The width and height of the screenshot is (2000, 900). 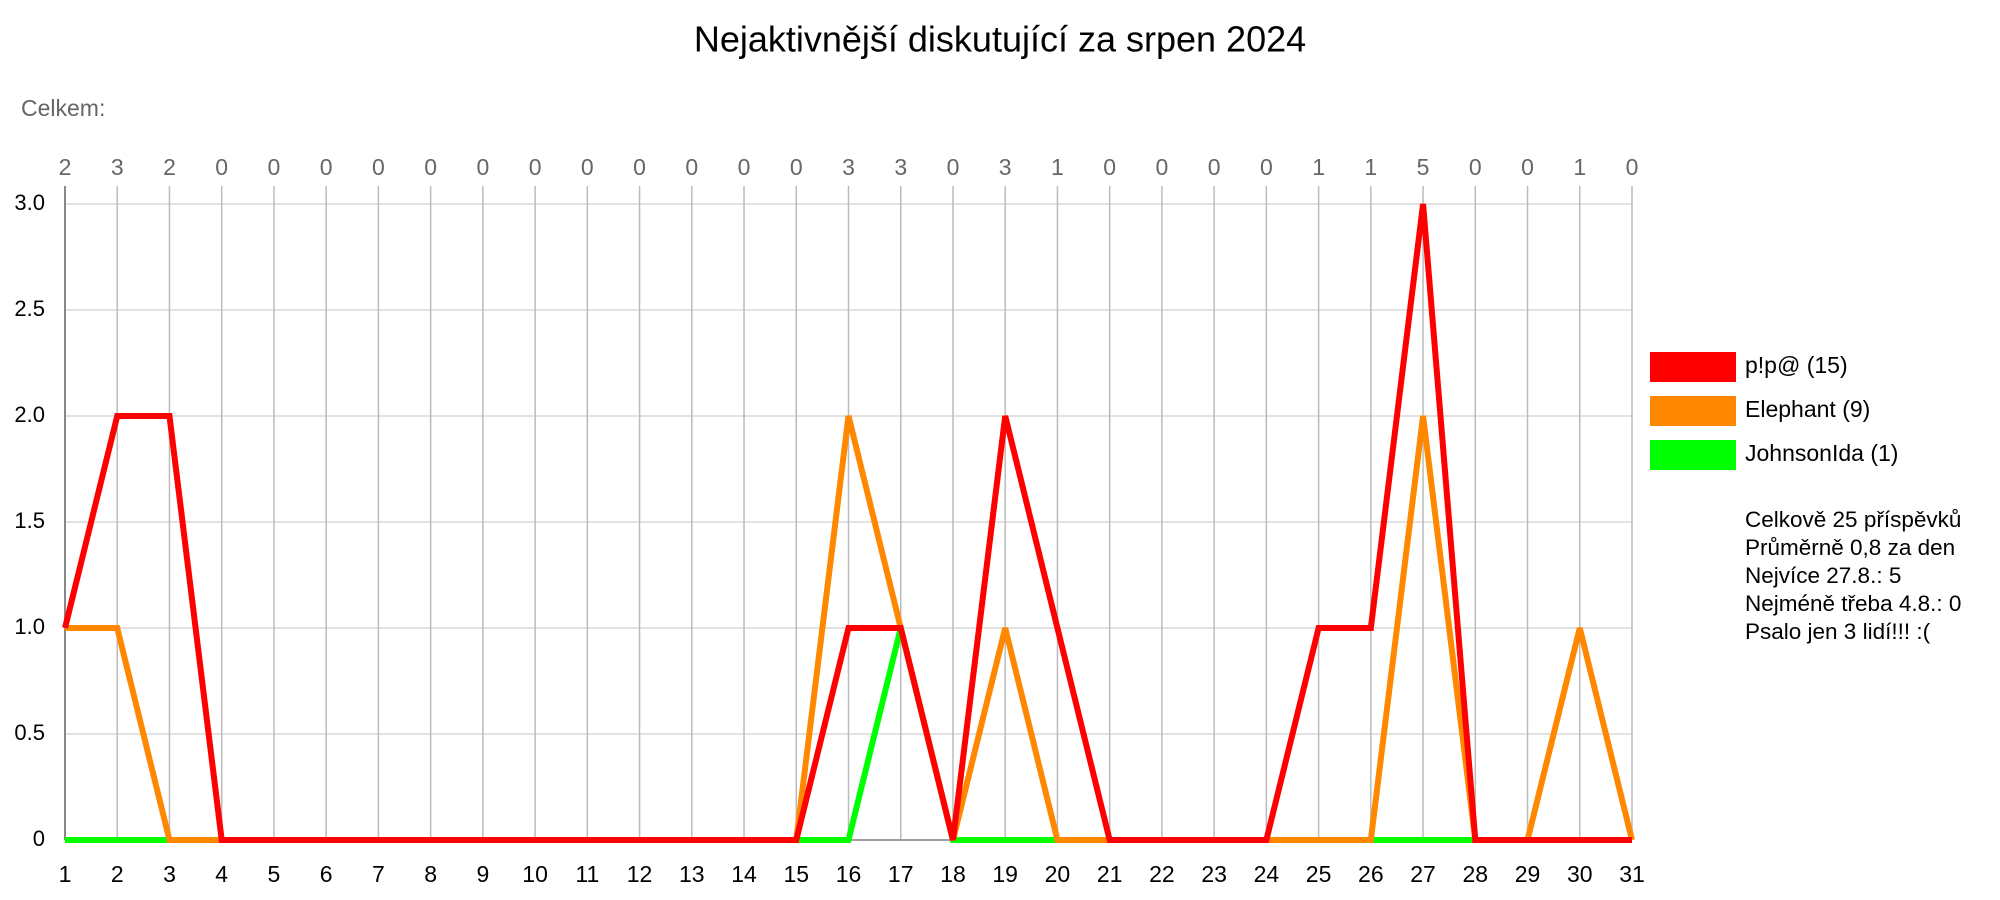 I want to click on x-tick-label: 1, so click(x=65, y=874).